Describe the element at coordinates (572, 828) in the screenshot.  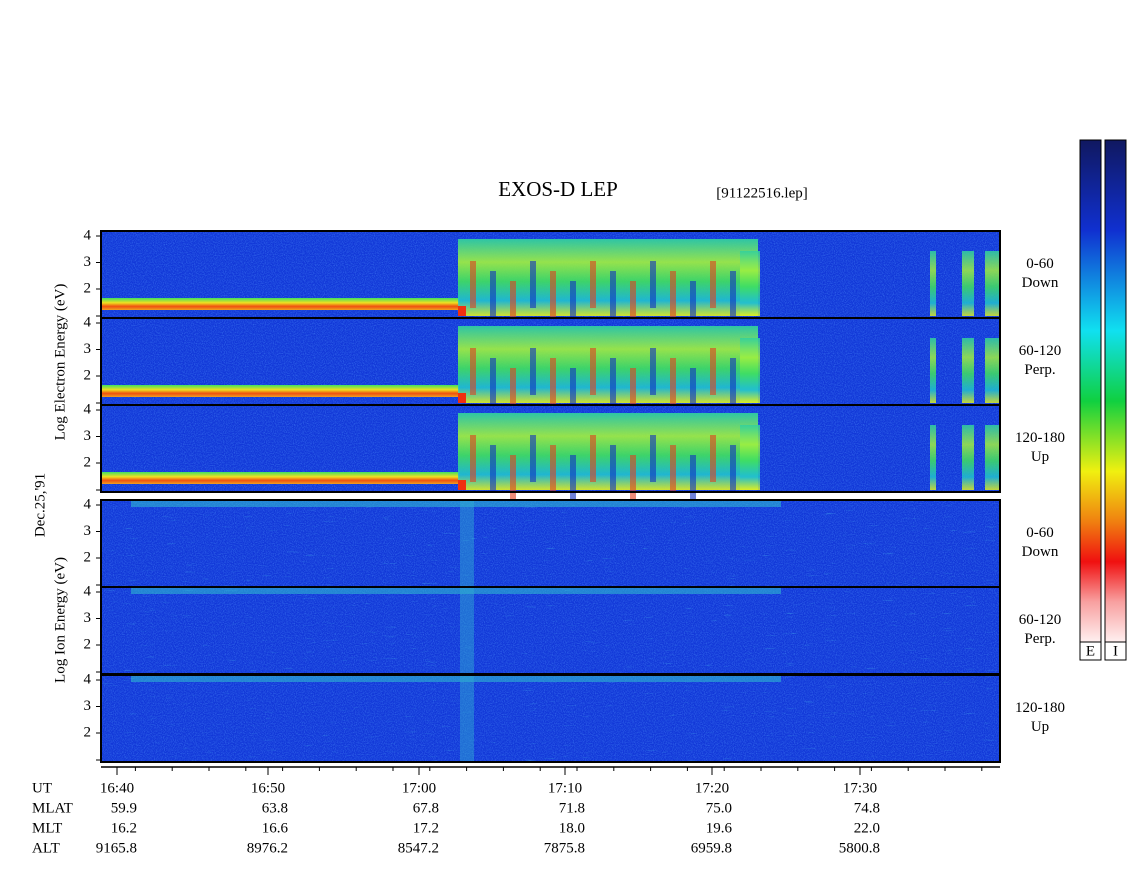
I see `row-value: 18.0` at that location.